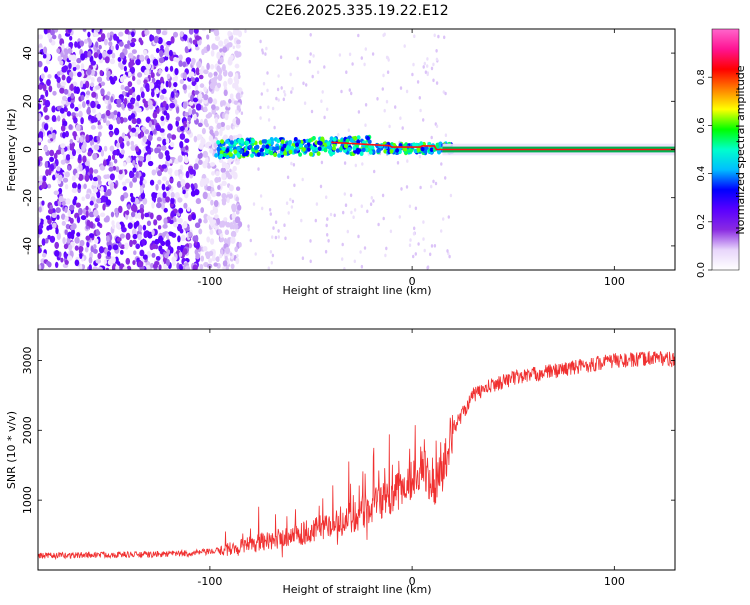 The image size is (750, 605). I want to click on spectrogram-line-core, so click(503, 146).